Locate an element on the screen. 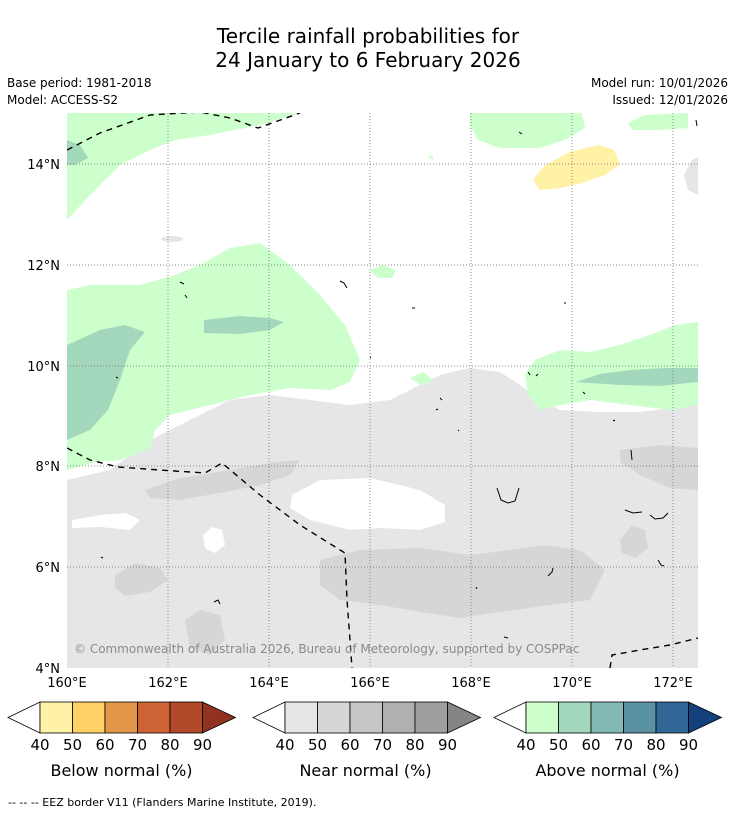 This screenshot has height=816, width=736. map-title-line1: Tercile rainfall probabilities for is located at coordinates (368, 36).